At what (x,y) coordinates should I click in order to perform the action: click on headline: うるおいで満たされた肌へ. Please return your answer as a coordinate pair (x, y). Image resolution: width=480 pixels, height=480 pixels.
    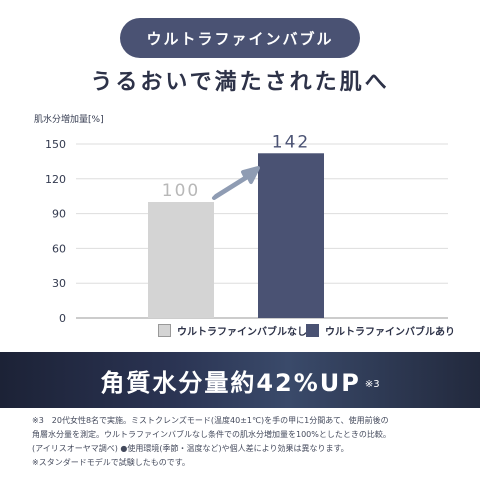
    Looking at the image, I should click on (240, 82).